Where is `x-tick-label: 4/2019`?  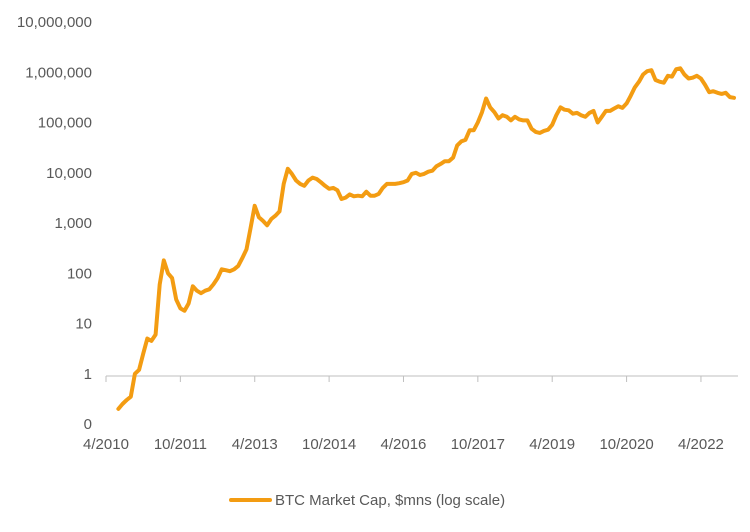
x-tick-label: 4/2019 is located at coordinates (552, 444).